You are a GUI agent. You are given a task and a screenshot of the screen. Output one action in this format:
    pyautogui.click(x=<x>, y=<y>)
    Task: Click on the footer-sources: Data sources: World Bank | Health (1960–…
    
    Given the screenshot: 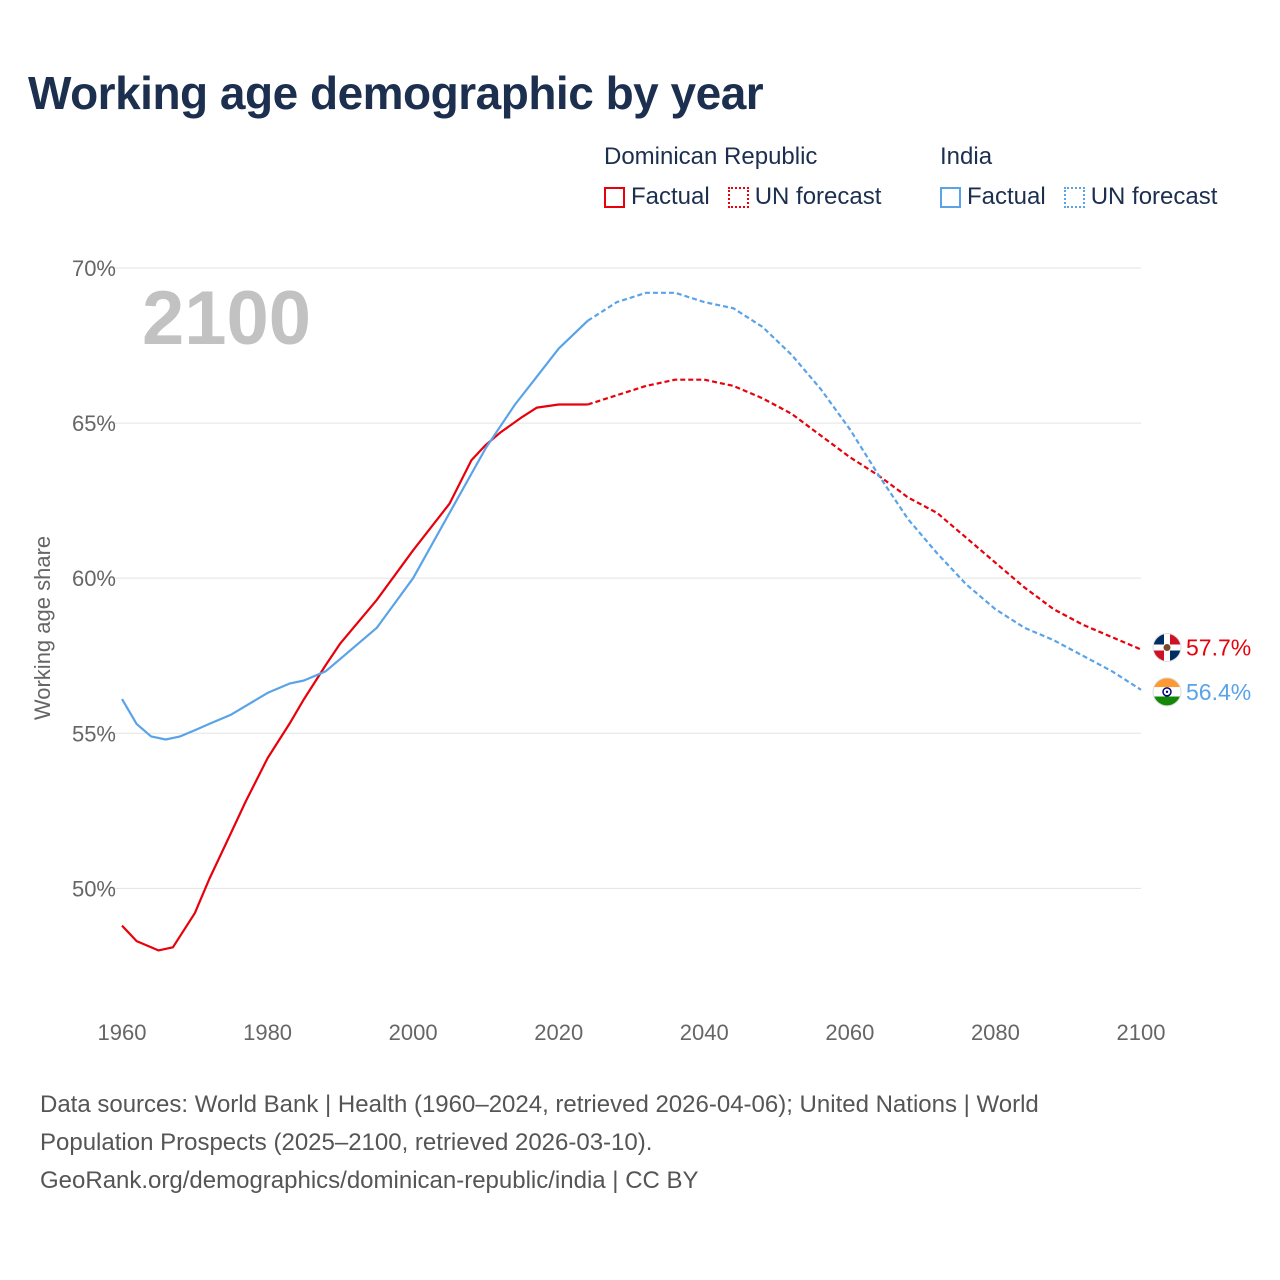 What is the action you would take?
    pyautogui.click(x=640, y=1143)
    